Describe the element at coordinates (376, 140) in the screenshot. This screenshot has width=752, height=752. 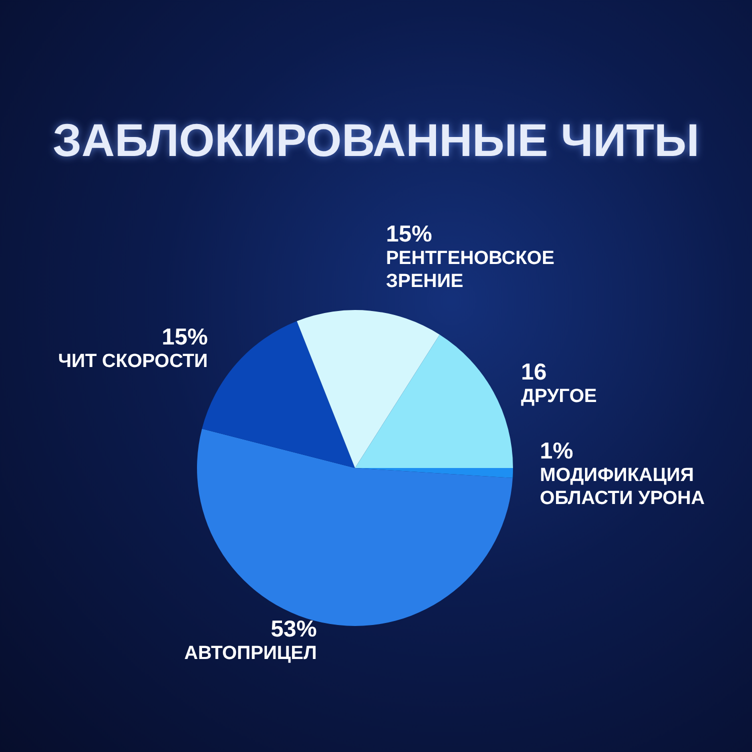
I see `chart-title: ЗАБЛОКИРОВАННЫЕ ЧИТЫ` at that location.